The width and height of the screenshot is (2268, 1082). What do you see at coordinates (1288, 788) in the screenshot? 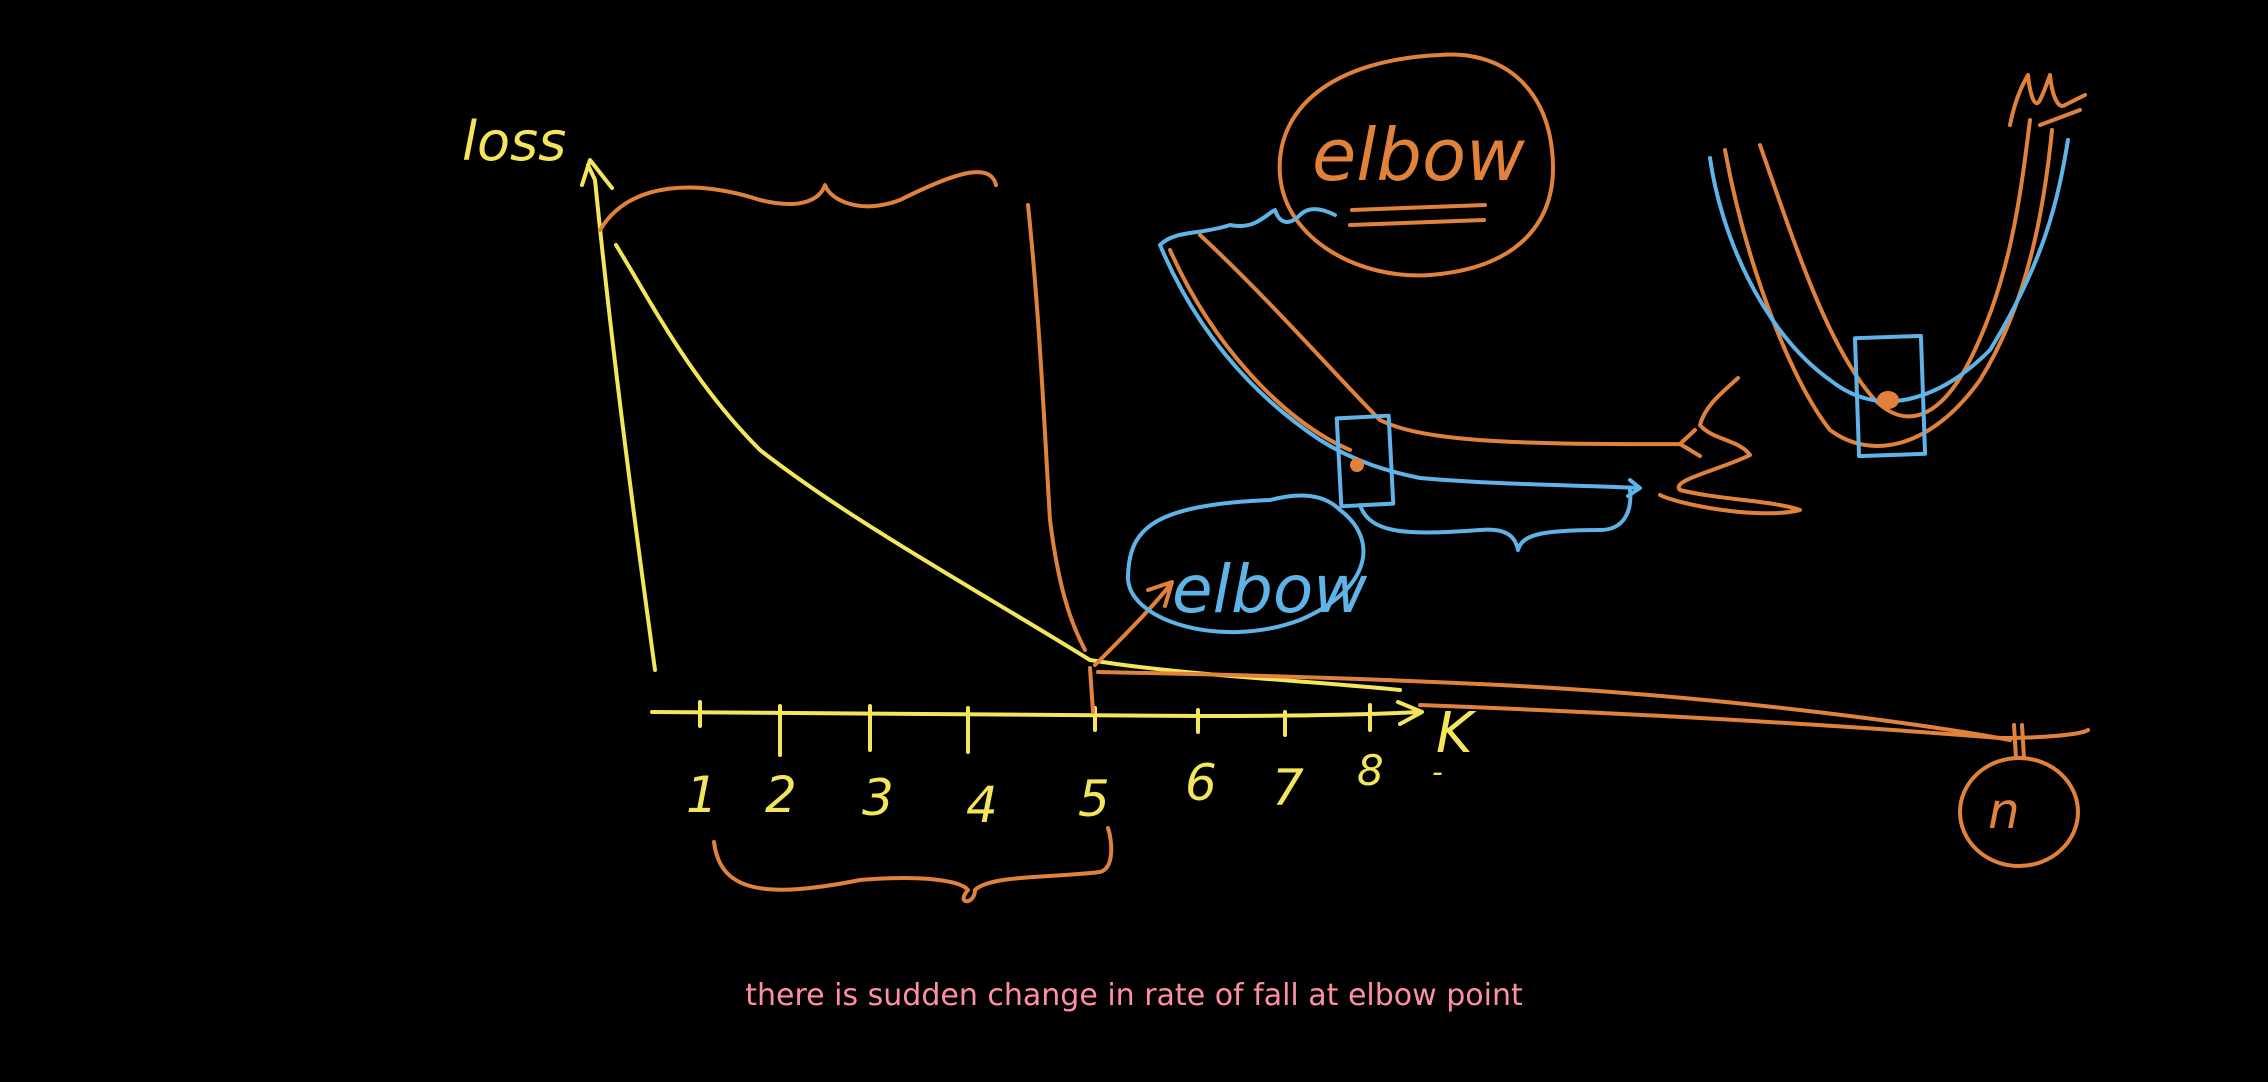
I see `tick-label: 7` at bounding box center [1288, 788].